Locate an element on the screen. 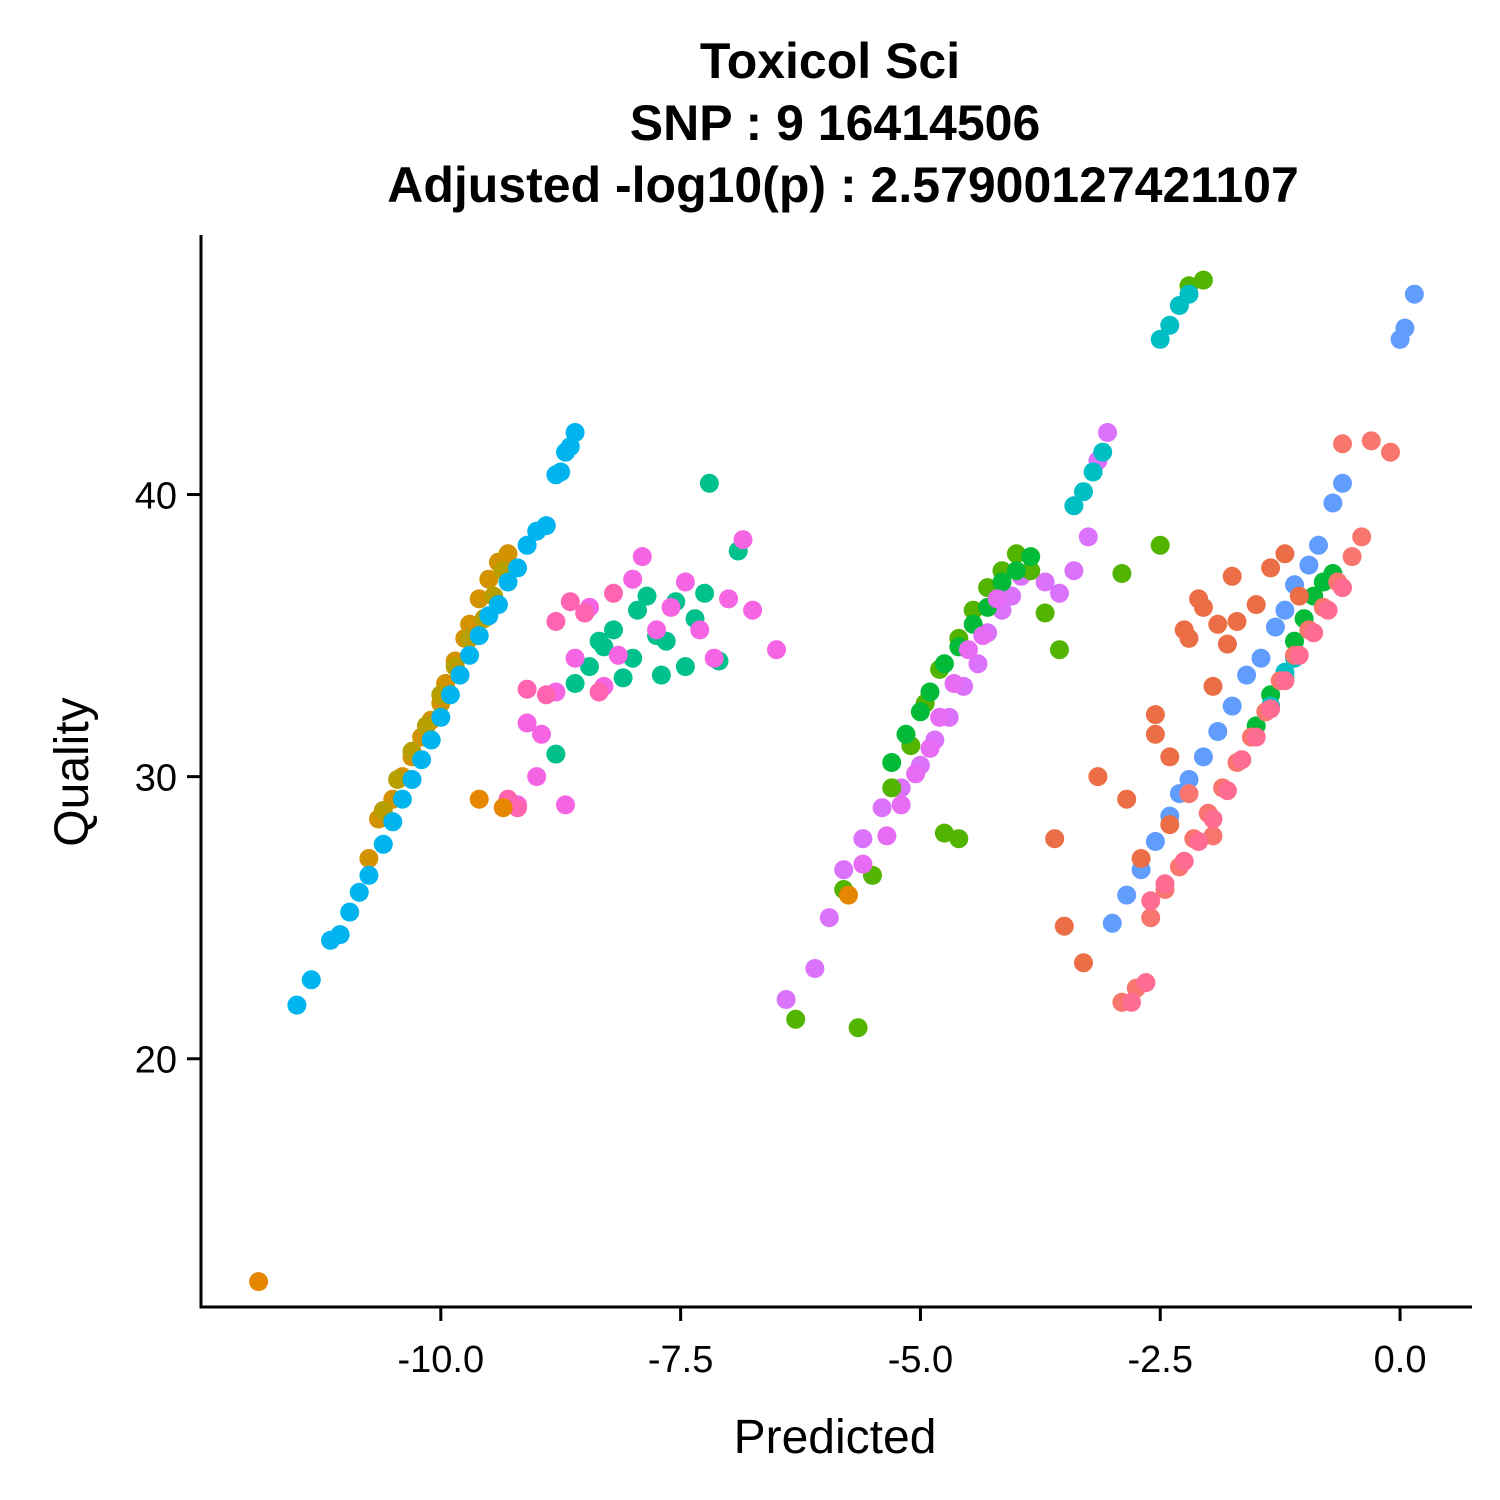 Image resolution: width=1500 pixels, height=1500 pixels. y-tick-label: 30 is located at coordinates (156, 779).